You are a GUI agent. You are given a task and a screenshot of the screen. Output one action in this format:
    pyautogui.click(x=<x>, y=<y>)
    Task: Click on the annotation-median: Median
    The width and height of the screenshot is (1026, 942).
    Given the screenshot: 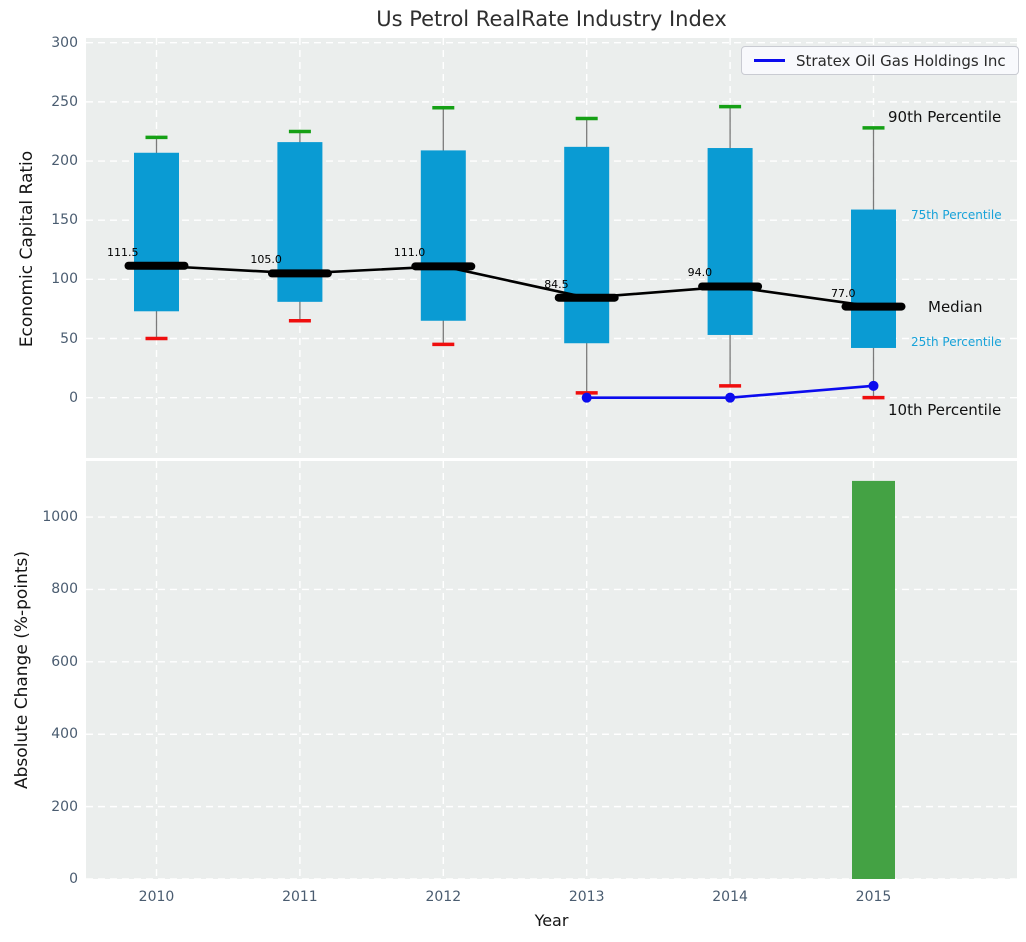 What is the action you would take?
    pyautogui.click(x=955, y=306)
    